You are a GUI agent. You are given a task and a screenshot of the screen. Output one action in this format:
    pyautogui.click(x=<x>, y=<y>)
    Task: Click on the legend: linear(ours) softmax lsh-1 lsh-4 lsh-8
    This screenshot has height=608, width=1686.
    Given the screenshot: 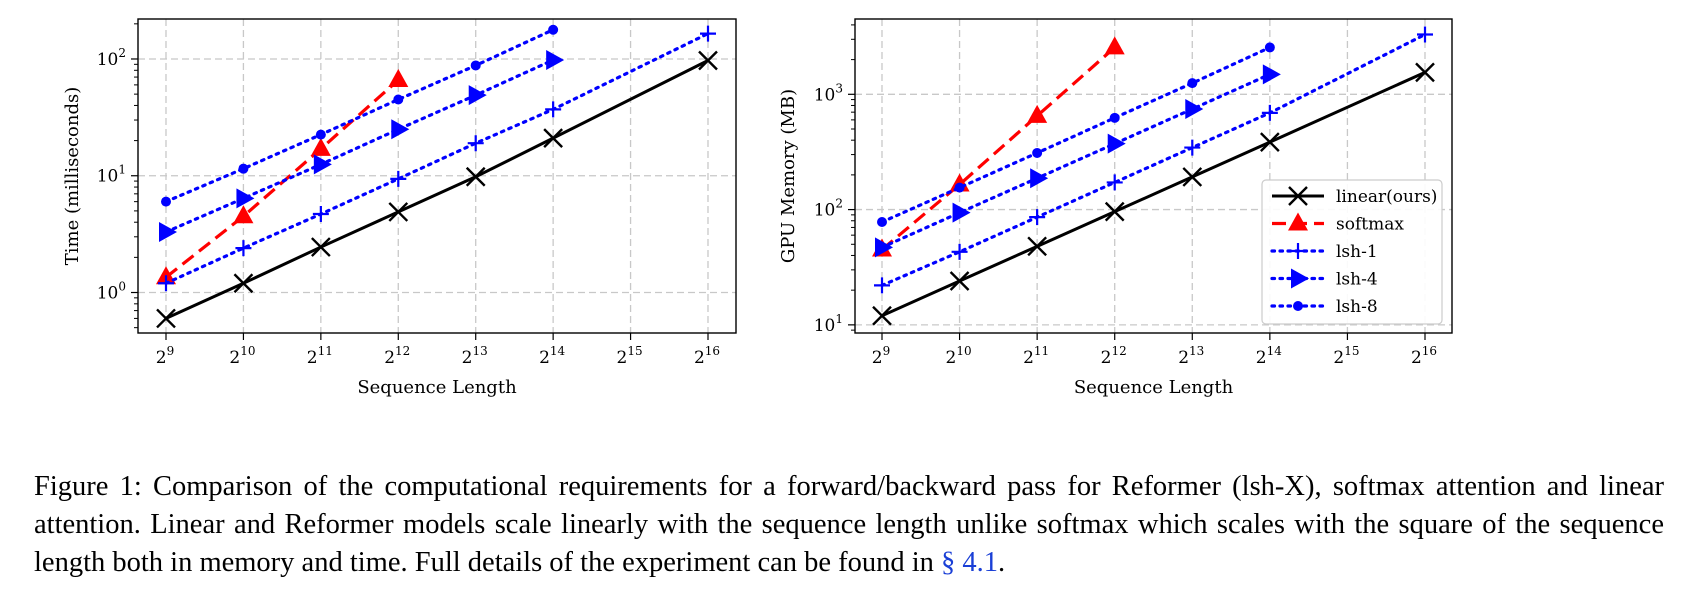 What is the action you would take?
    pyautogui.click(x=1352, y=252)
    